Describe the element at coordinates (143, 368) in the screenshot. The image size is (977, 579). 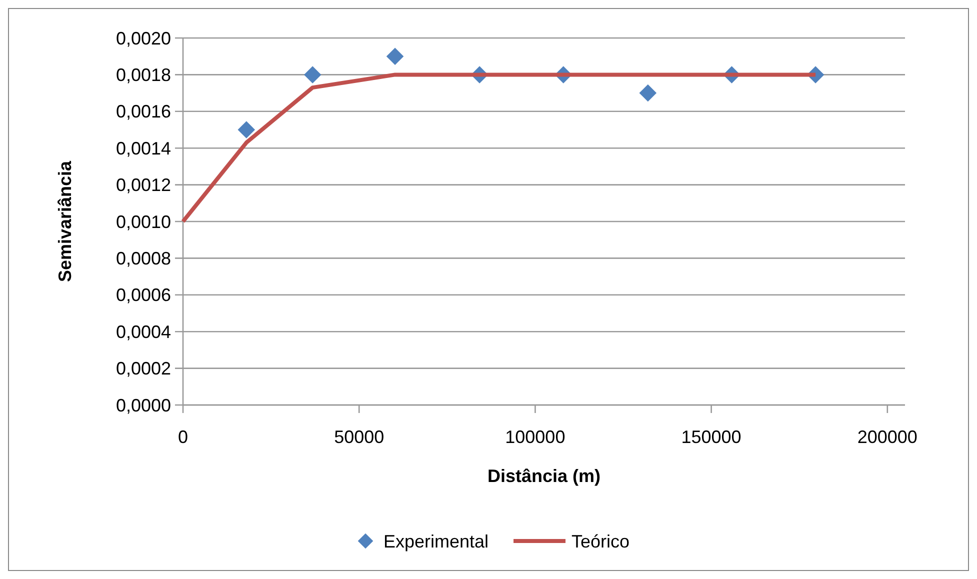
I see `y-tick-label: 0,0002` at that location.